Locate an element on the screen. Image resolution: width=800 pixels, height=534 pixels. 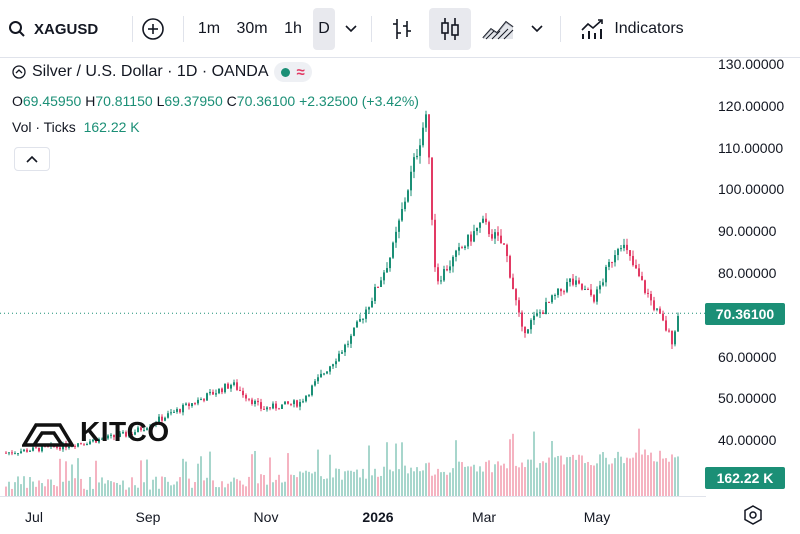
timeframe-1m-button: 1m is located at coordinates (209, 29).